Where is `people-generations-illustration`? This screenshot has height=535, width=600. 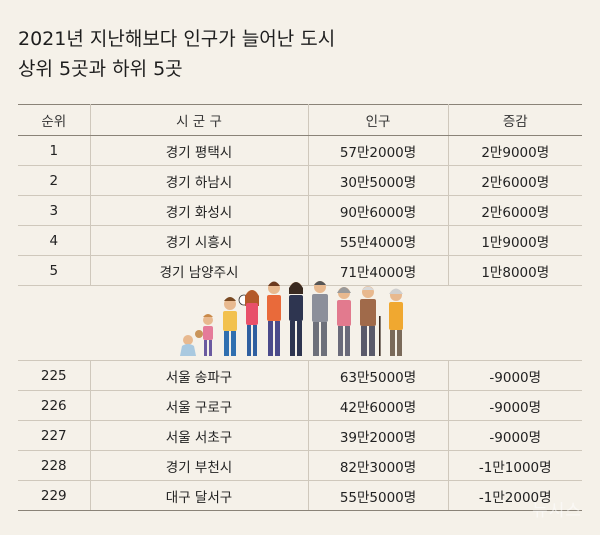
people-generations-illustration is located at coordinates (291, 318).